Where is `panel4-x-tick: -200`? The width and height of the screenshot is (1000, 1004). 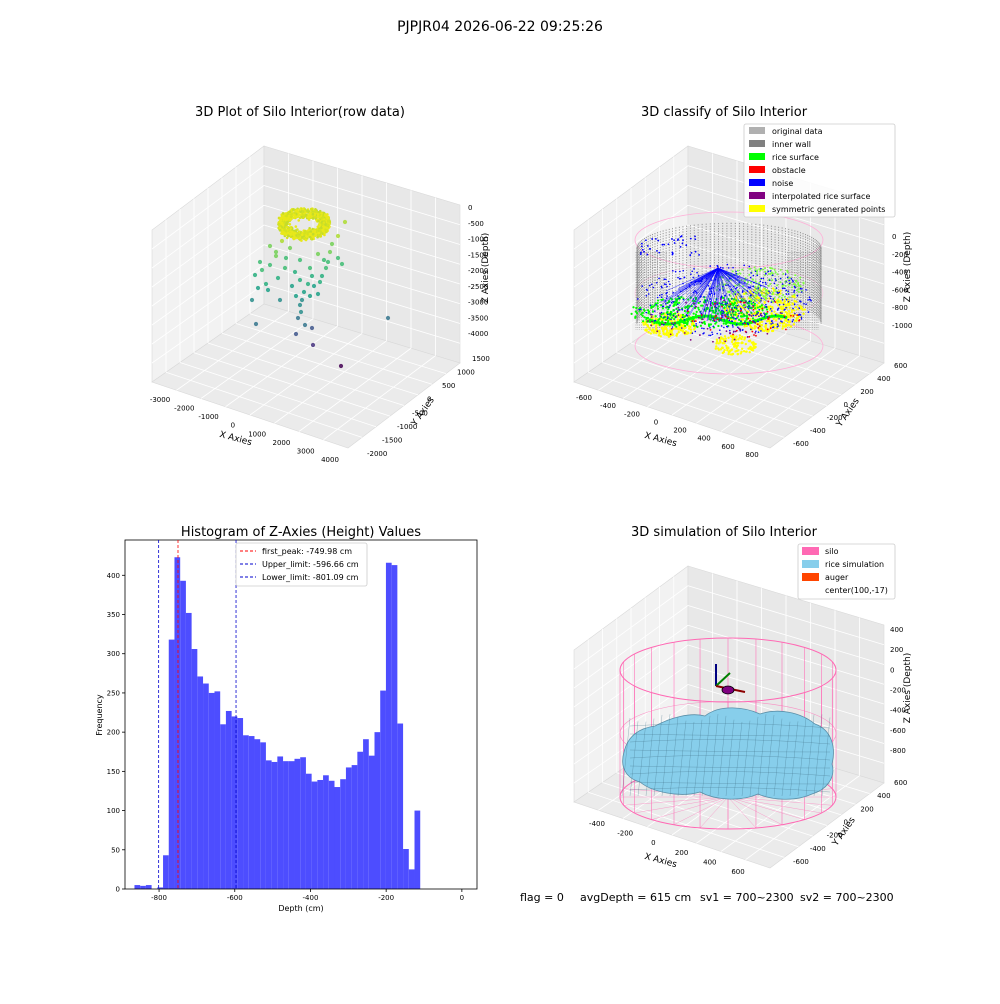 panel4-x-tick: -200 is located at coordinates (625, 834).